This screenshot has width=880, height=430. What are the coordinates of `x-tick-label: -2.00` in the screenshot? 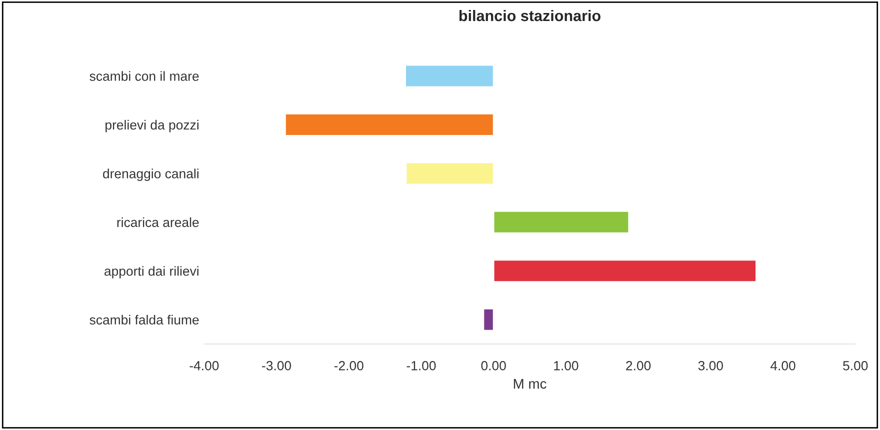 It's located at (349, 365).